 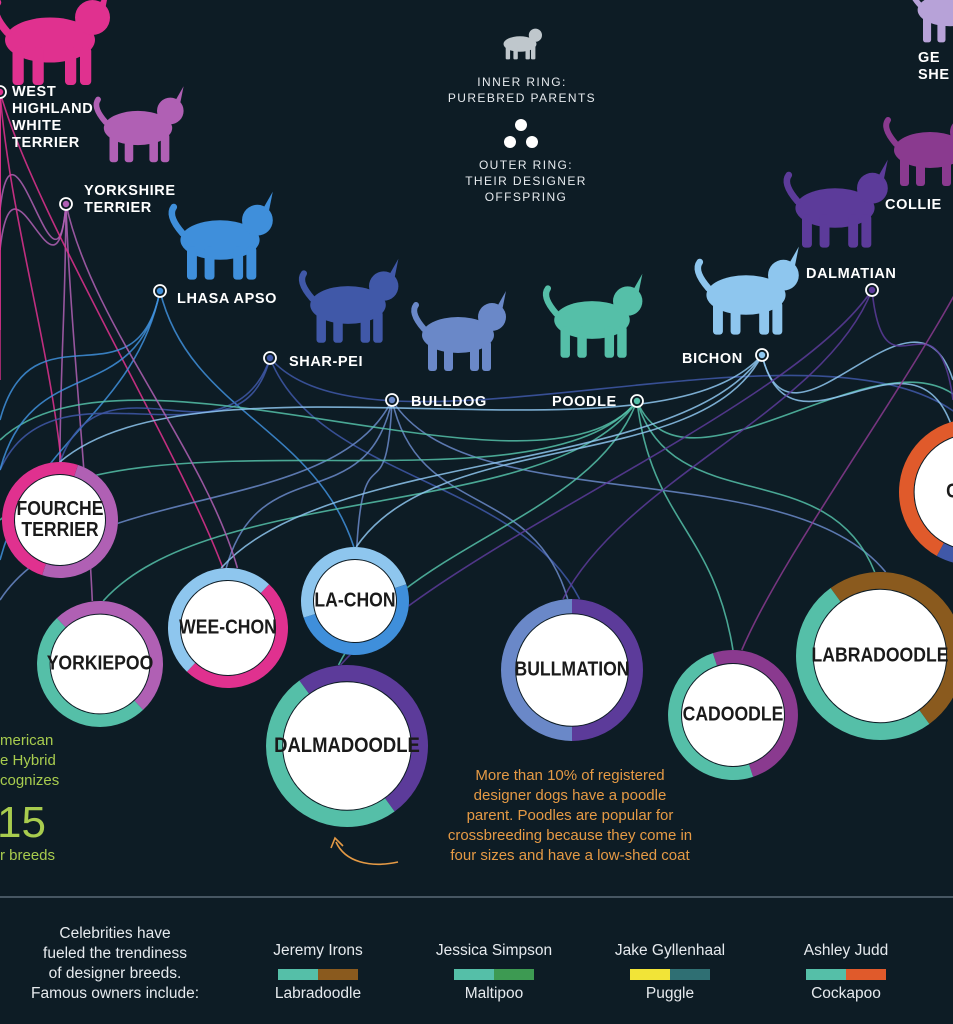 I want to click on purebred-label-westie: WEST HIGHLAND WHITE TERRIER, so click(x=53, y=117).